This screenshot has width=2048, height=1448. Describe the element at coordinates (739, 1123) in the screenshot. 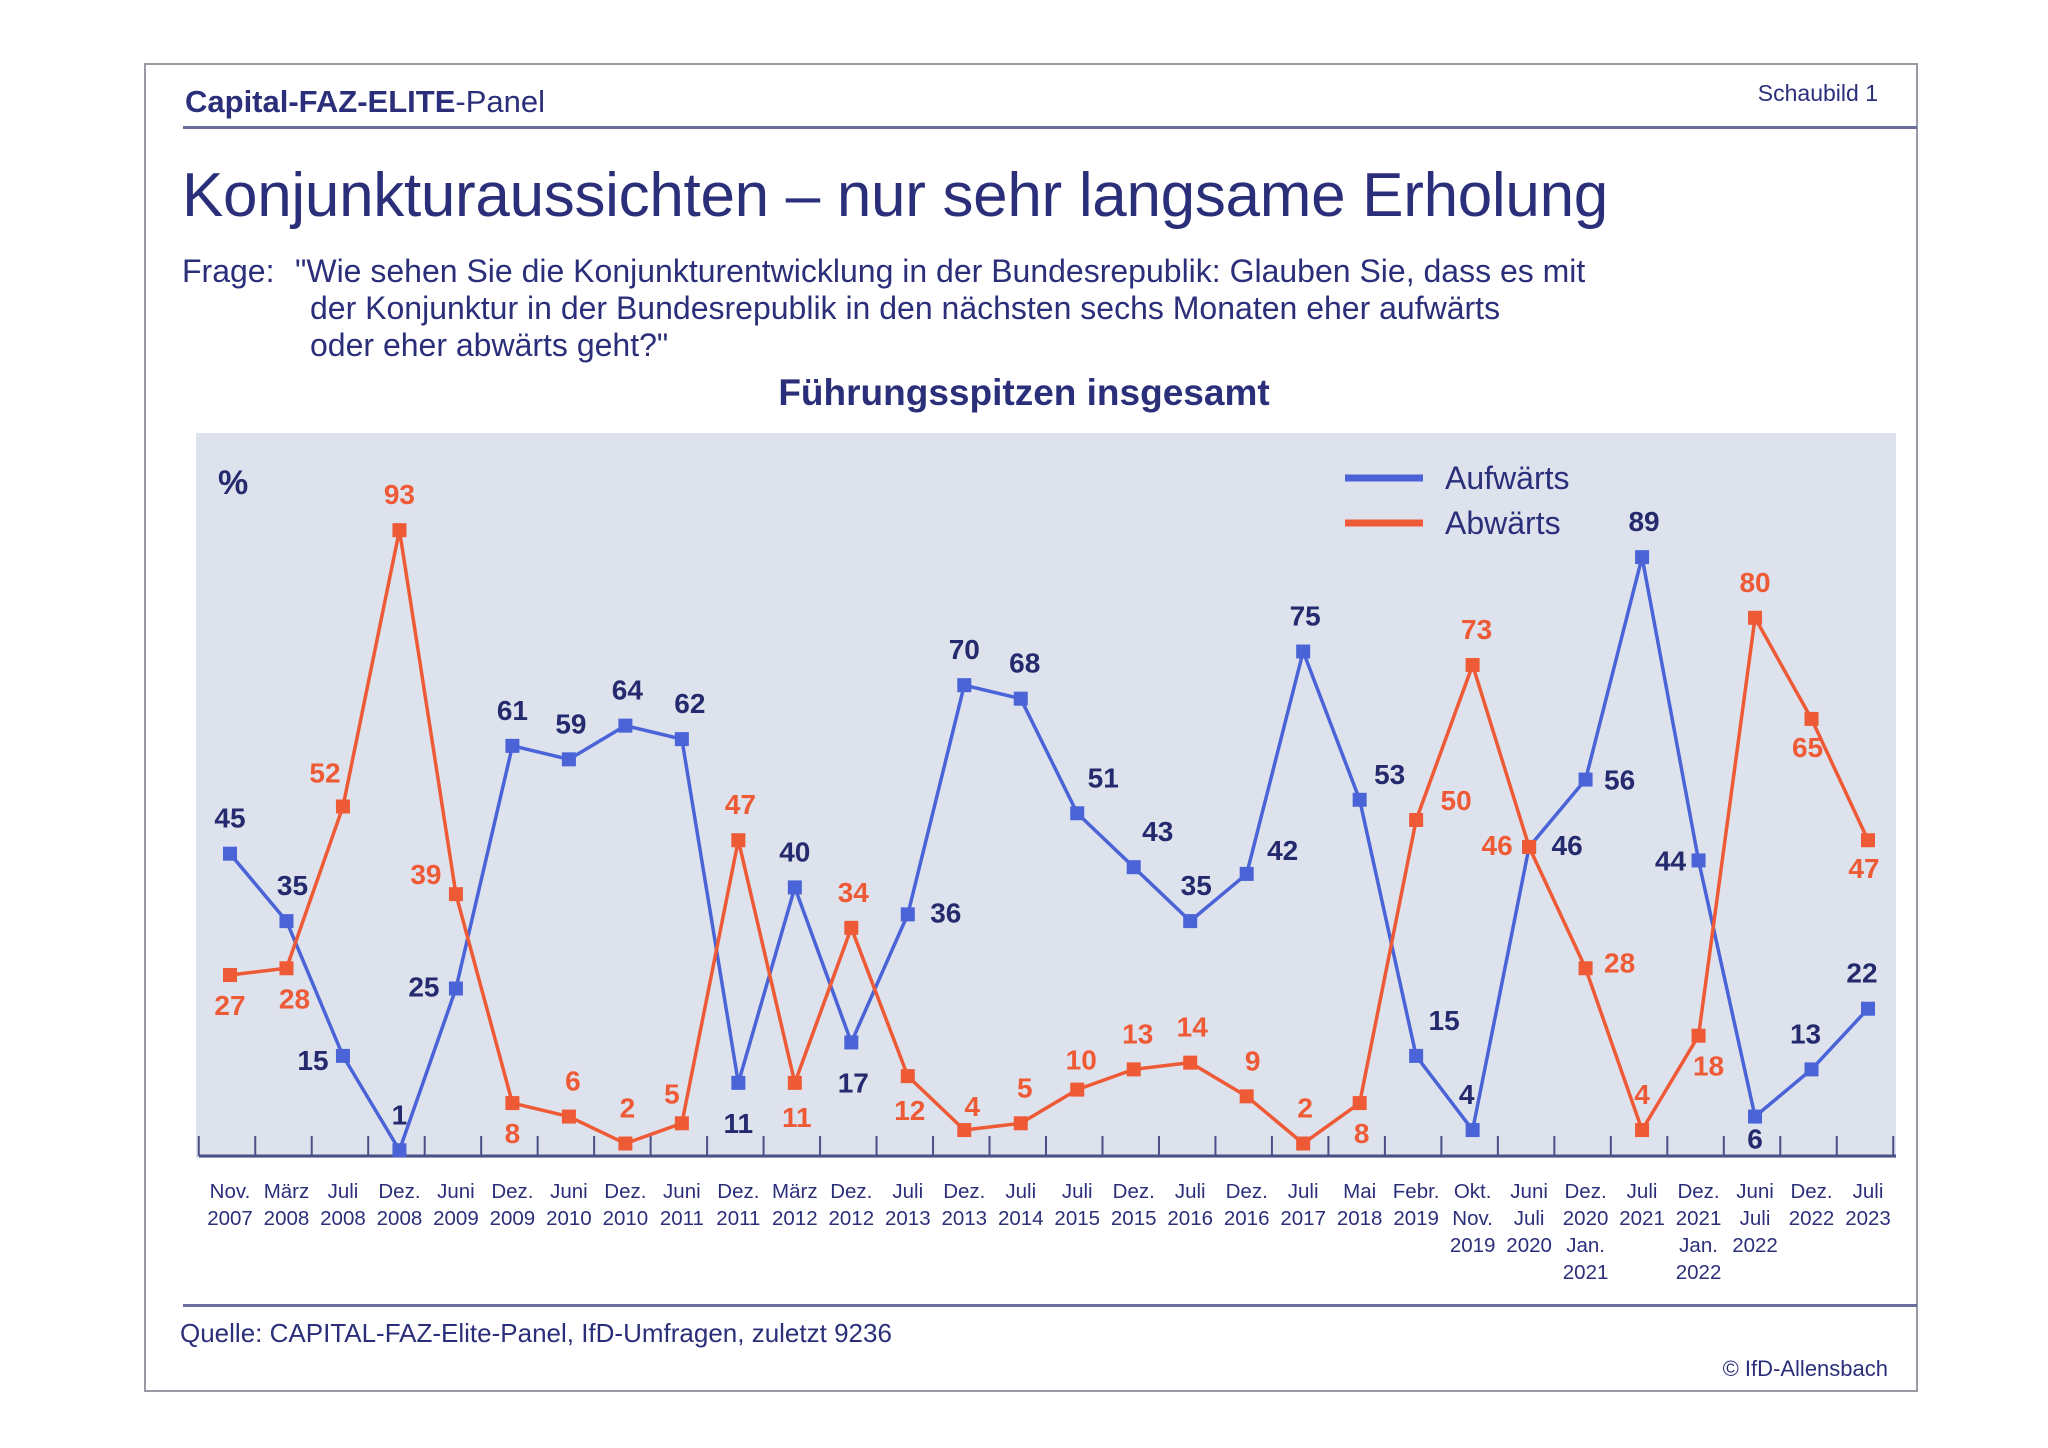

I see `data-label-aufwaerts: 11` at that location.